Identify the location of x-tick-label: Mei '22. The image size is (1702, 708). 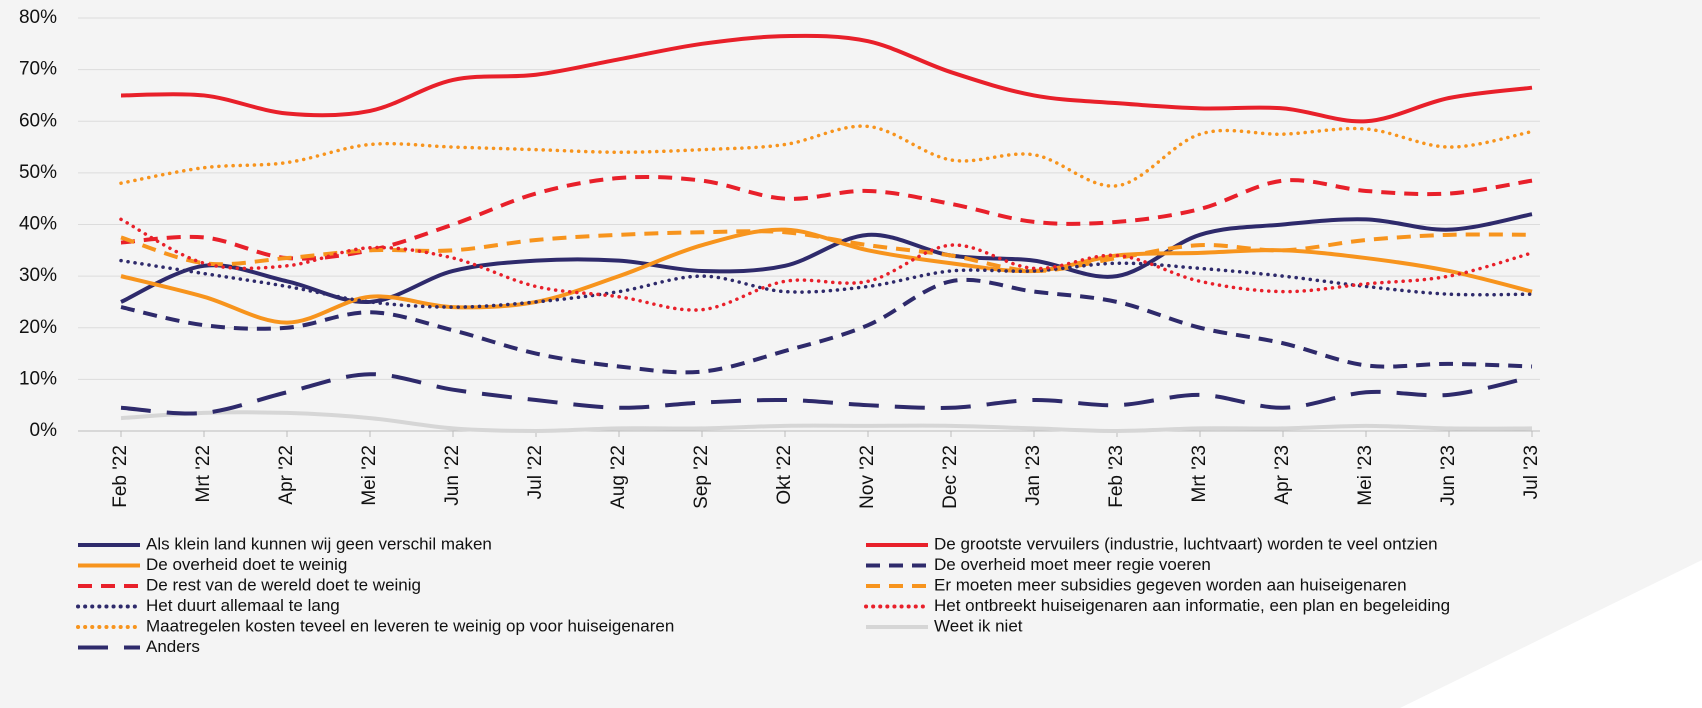
(369, 475).